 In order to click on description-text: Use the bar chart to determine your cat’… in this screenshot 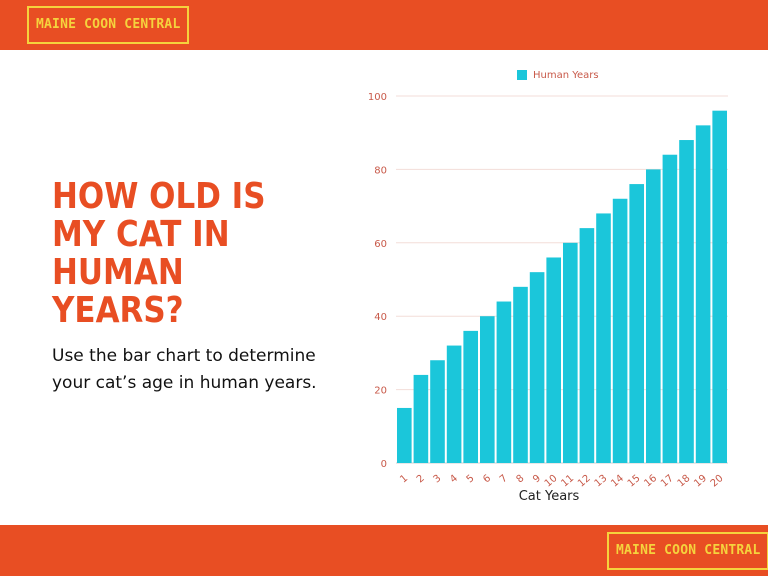, I will do `click(184, 369)`.